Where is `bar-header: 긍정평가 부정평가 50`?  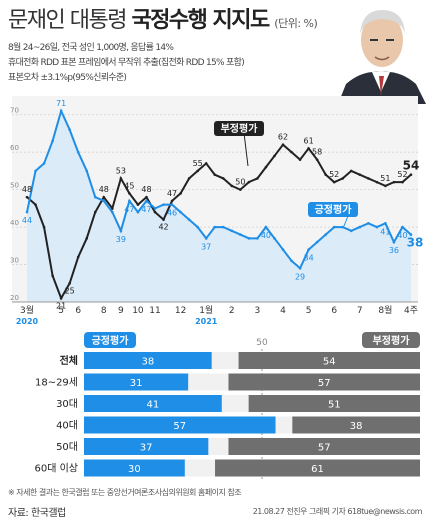 bar-header: 긍정평가 부정평가 50 is located at coordinates (252, 340).